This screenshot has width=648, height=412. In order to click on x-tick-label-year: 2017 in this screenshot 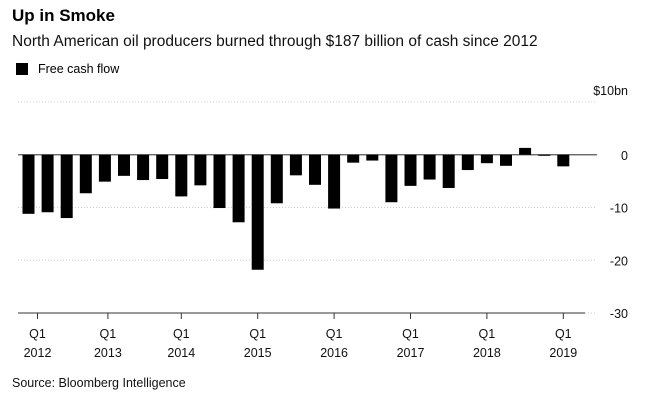, I will do `click(411, 353)`.